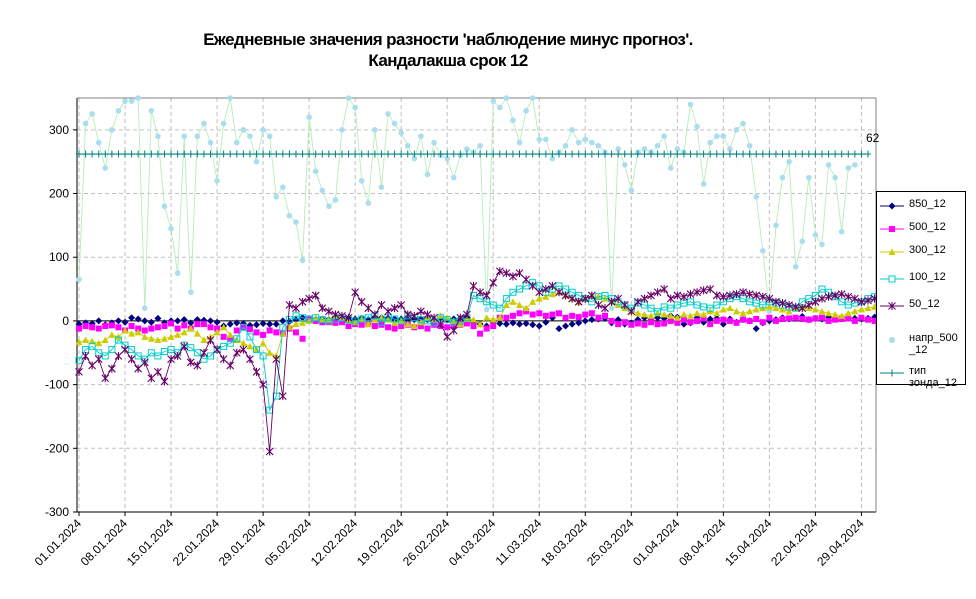 The image size is (976, 599). Describe the element at coordinates (334, 542) in the screenshot. I see `x-tick-label: 12.02.2024` at that location.